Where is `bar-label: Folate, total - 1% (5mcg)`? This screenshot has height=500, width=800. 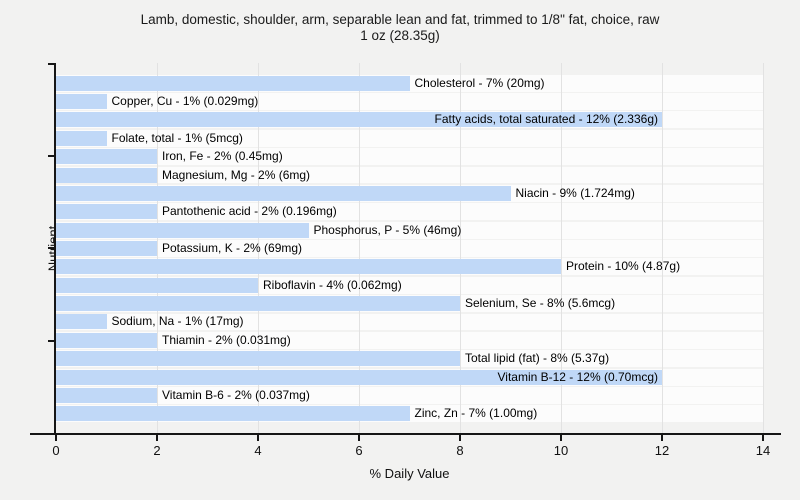 bar-label: Folate, total - 1% (5mcg) is located at coordinates (177, 137).